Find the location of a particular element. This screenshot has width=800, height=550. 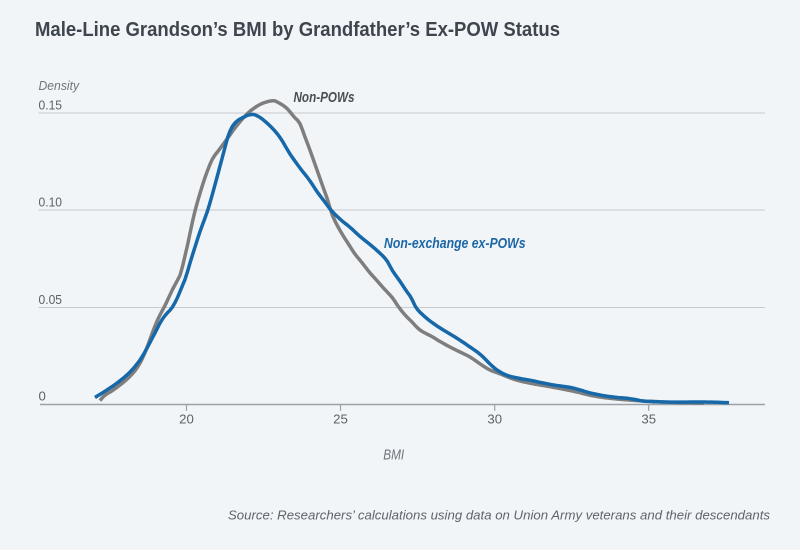

svg-text: 0.15 is located at coordinates (51, 105).